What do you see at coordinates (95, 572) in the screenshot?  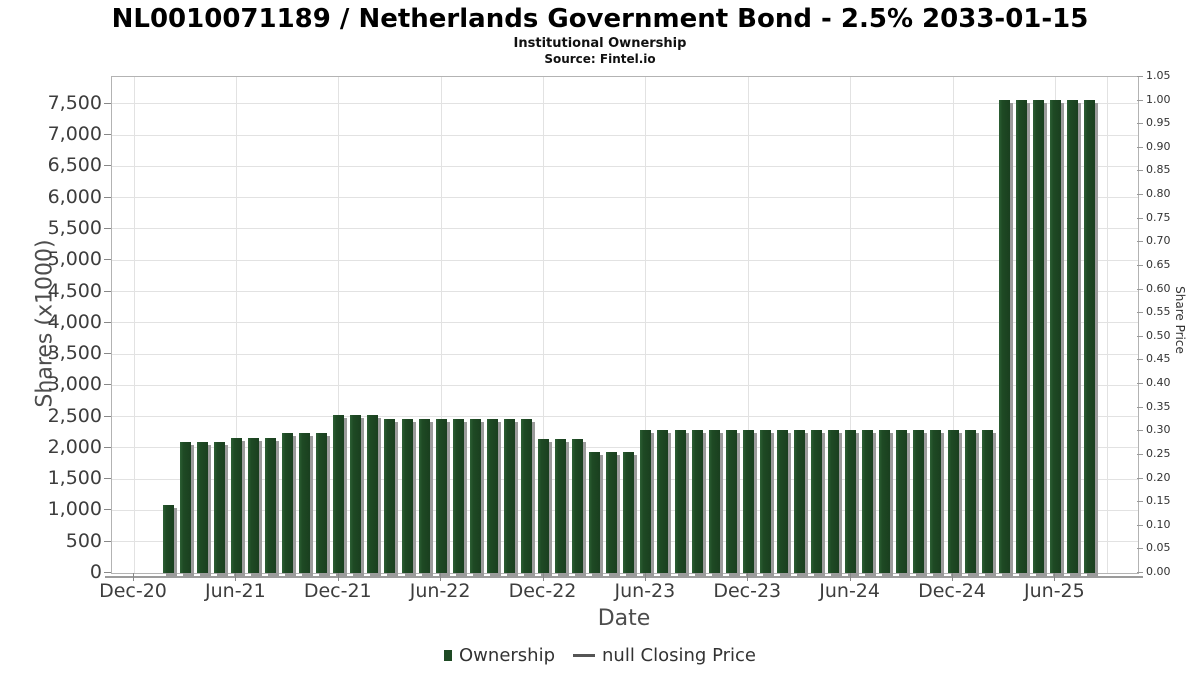 I see `y-left-tick-label: 0` at bounding box center [95, 572].